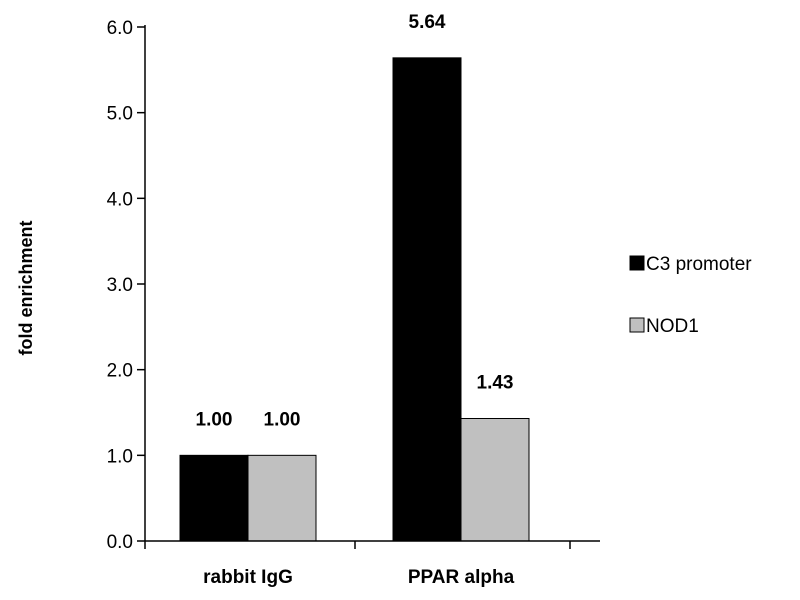 The width and height of the screenshot is (800, 600). Describe the element at coordinates (120, 285) in the screenshot. I see `y-tick-label: 3.0` at that location.